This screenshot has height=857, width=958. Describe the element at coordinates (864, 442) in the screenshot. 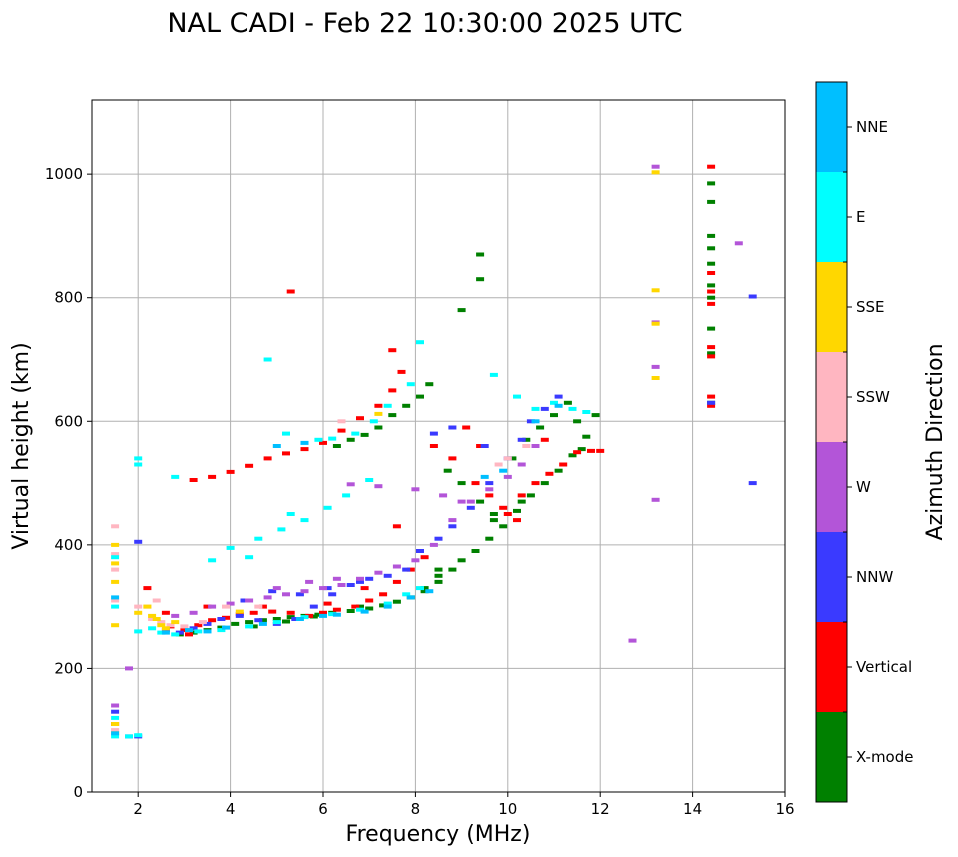

I see `colorbar: X-mode Vertical NNW W SSW SSE E NNE` at that location.